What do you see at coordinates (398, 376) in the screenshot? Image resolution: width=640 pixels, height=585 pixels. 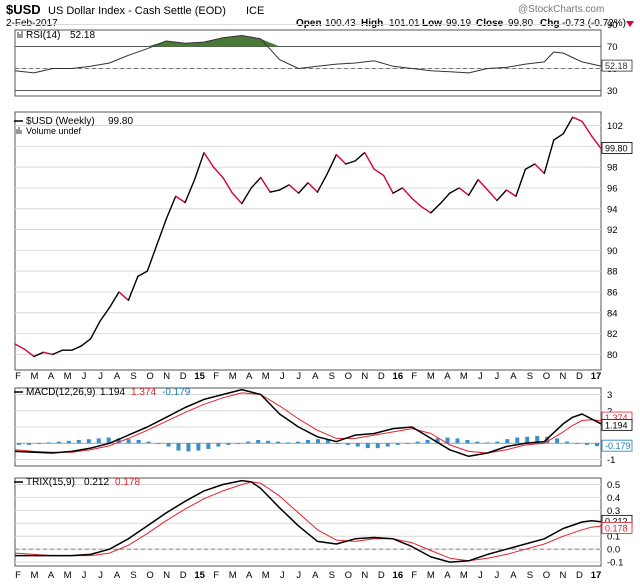 I see `x-axis-label: 16` at bounding box center [398, 376].